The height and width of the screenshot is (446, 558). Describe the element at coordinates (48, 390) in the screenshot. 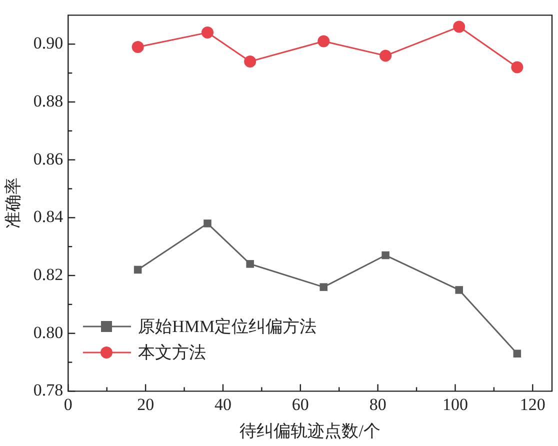

I see `y-tick-label: 0.78` at that location.